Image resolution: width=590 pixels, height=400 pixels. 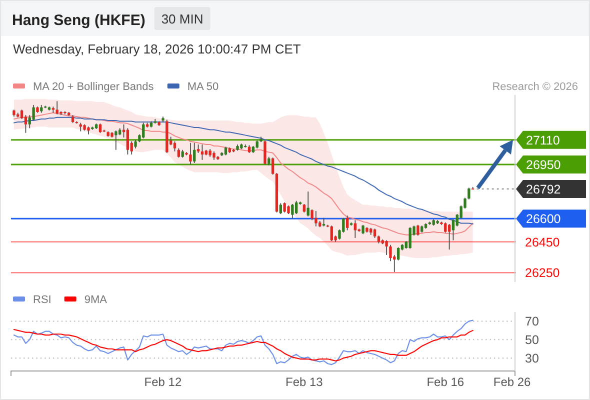 I want to click on legend-label: MA 20 + Bollinger Bands, so click(x=93, y=87).